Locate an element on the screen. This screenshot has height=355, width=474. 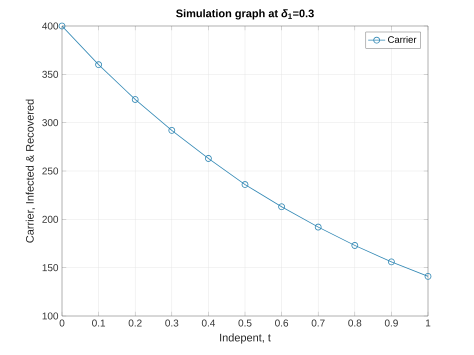
x-tick-label: 0.2 is located at coordinates (135, 323).